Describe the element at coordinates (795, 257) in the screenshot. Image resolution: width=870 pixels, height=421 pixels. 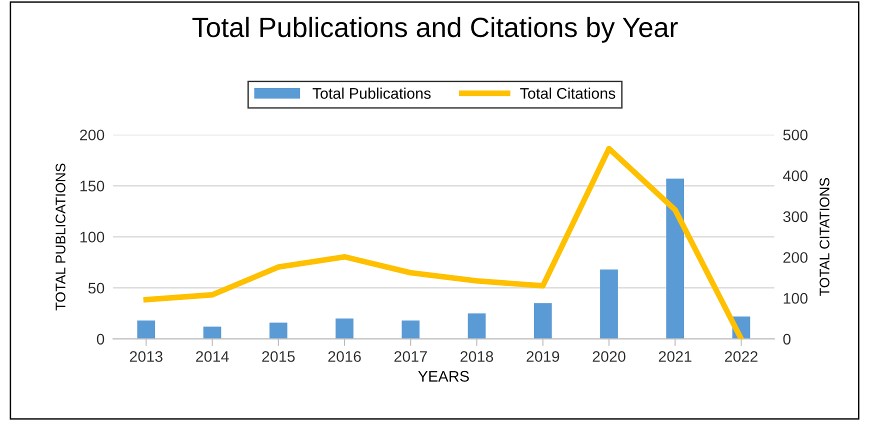
I see `y2-tick-label: 200` at that location.